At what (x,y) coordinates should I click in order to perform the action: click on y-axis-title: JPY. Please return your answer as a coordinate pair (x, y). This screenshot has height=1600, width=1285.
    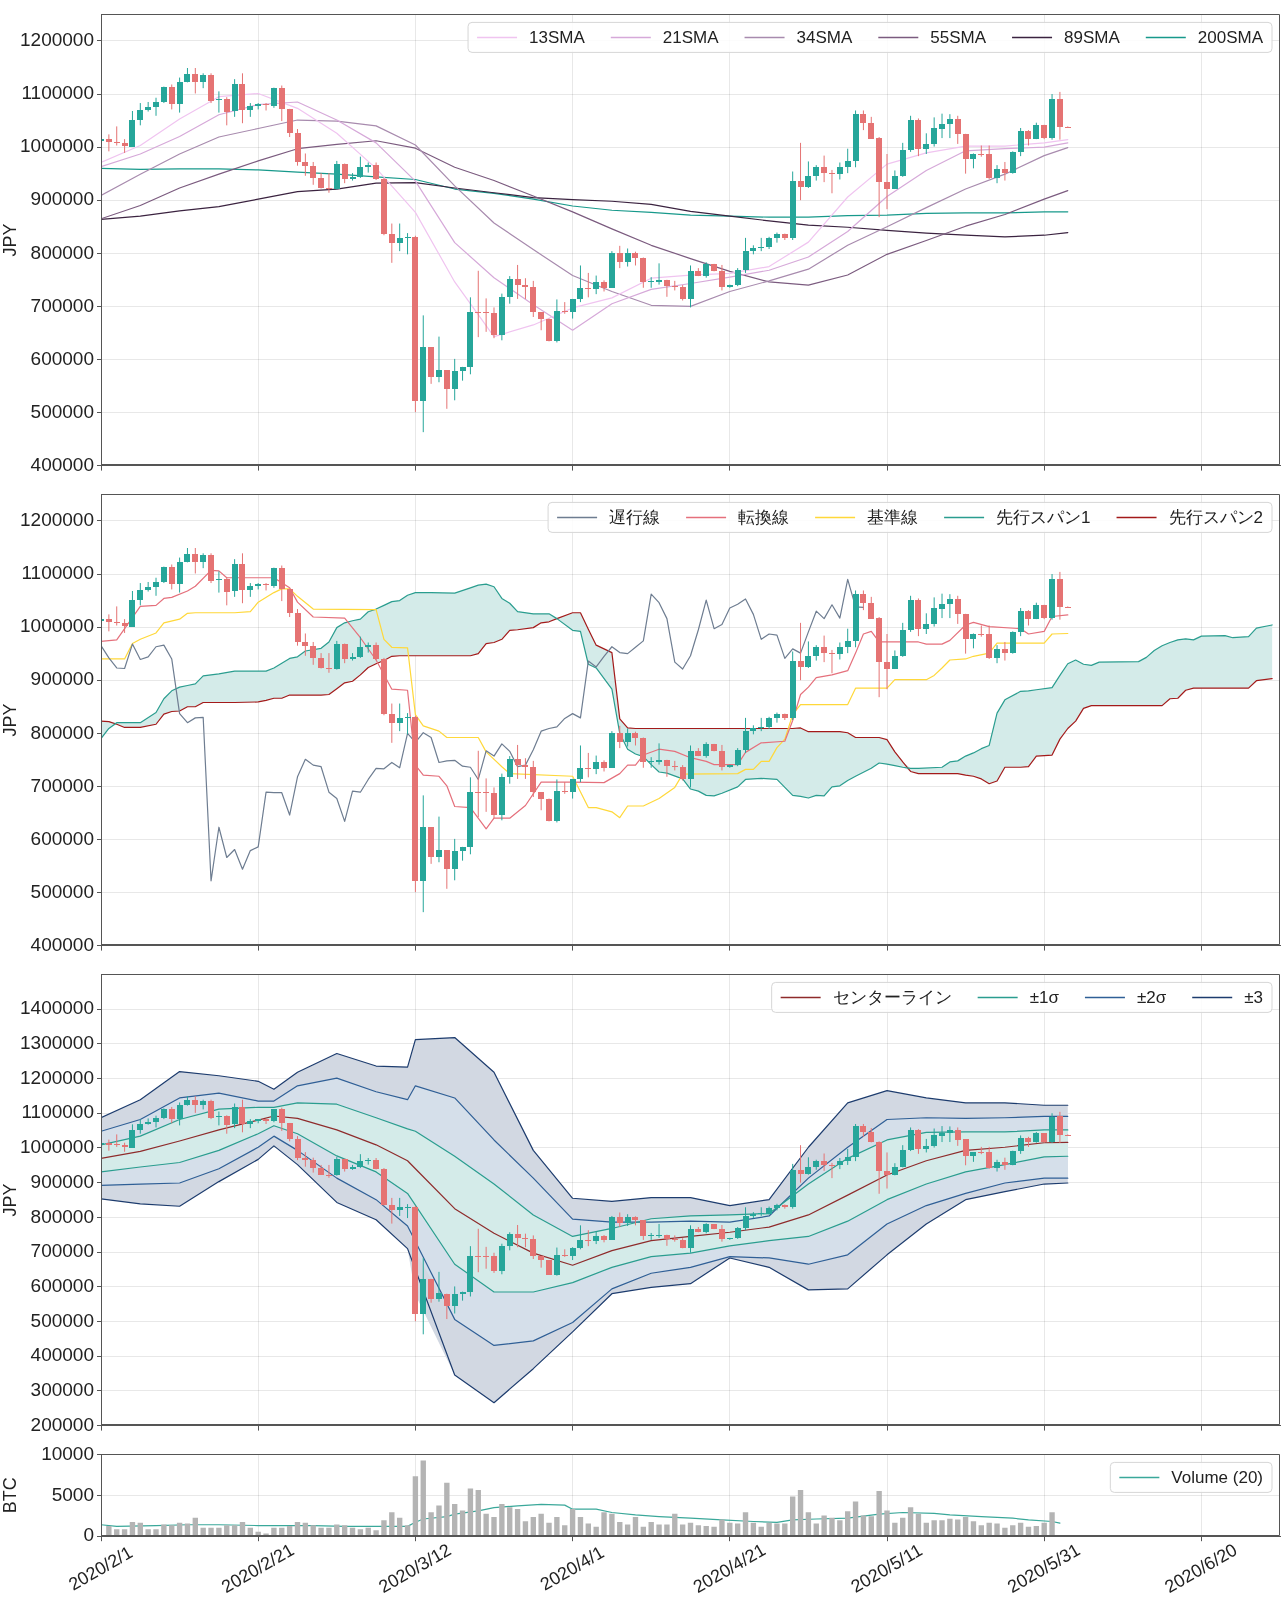
    Looking at the image, I should click on (10, 1200).